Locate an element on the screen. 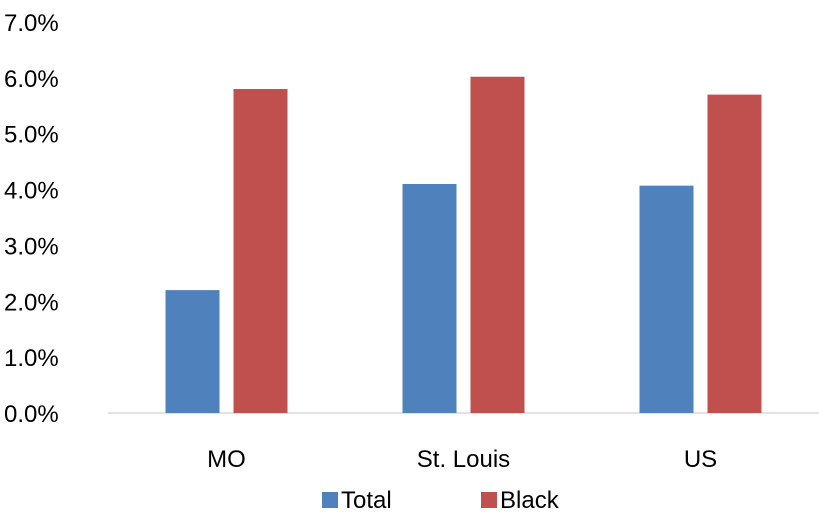 This screenshot has height=516, width=819. legend: Total Black is located at coordinates (441, 500).